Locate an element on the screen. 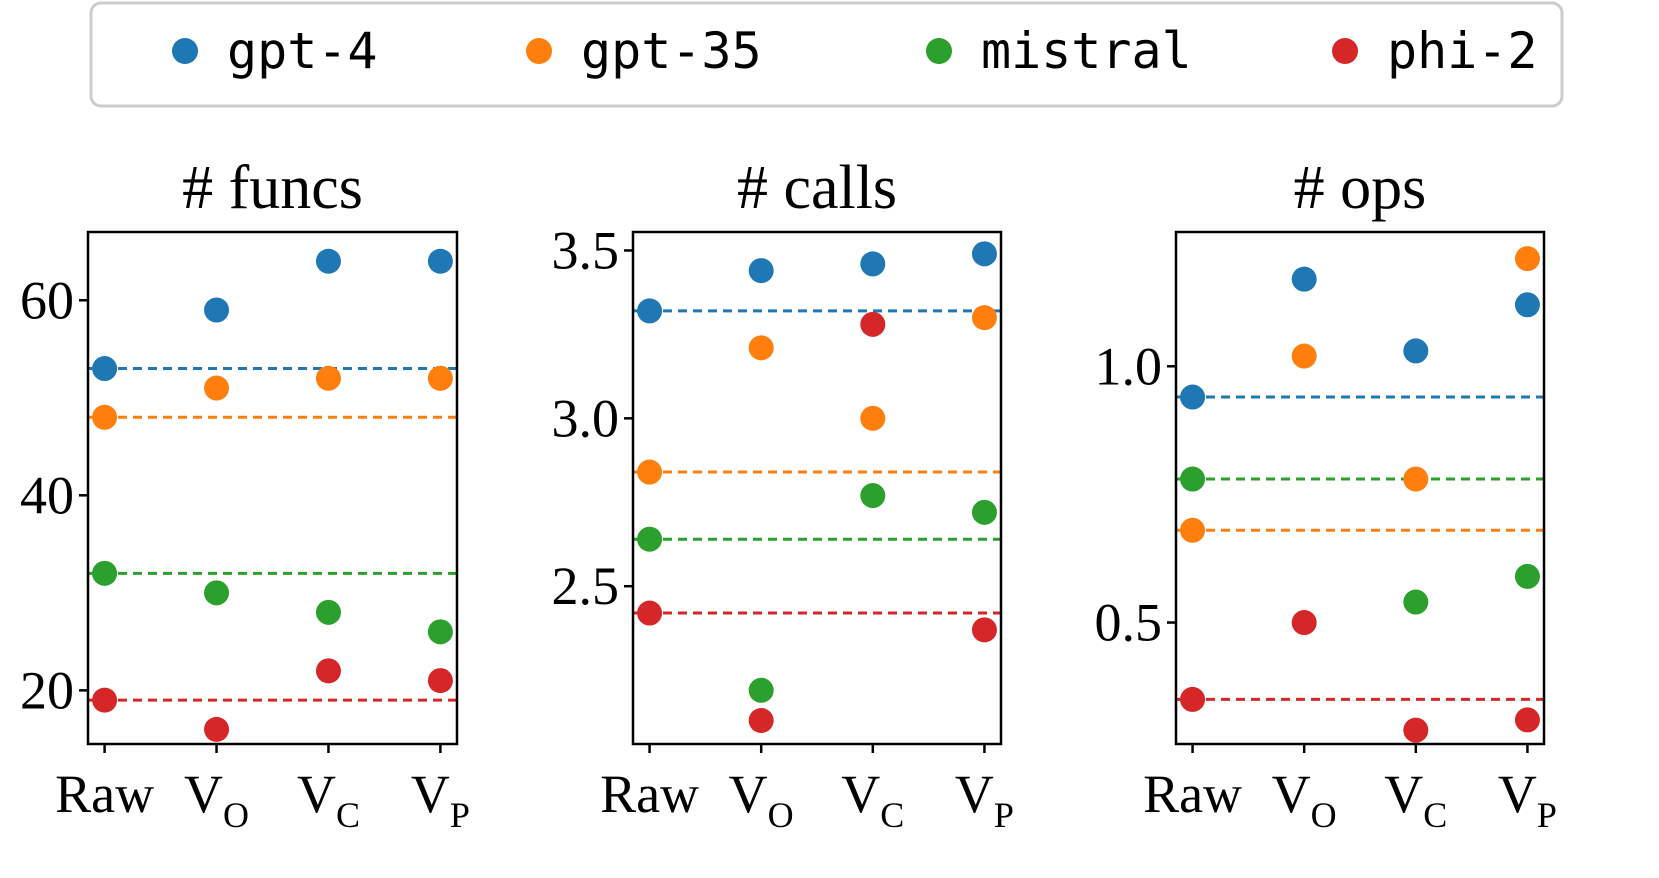 This screenshot has height=878, width=1659. y-tick-label: 60 is located at coordinates (47, 300).